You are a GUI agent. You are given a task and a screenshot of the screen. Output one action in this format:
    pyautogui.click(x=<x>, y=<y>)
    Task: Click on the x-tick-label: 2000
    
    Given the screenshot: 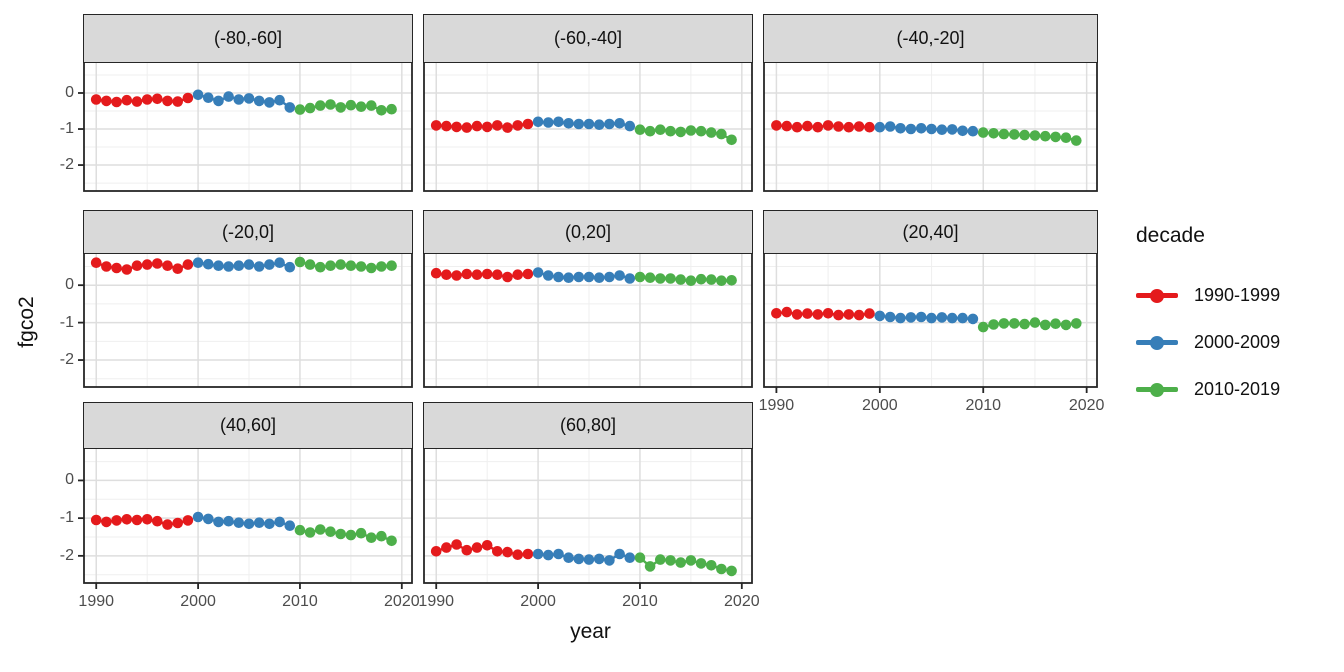 What is the action you would take?
    pyautogui.click(x=198, y=601)
    